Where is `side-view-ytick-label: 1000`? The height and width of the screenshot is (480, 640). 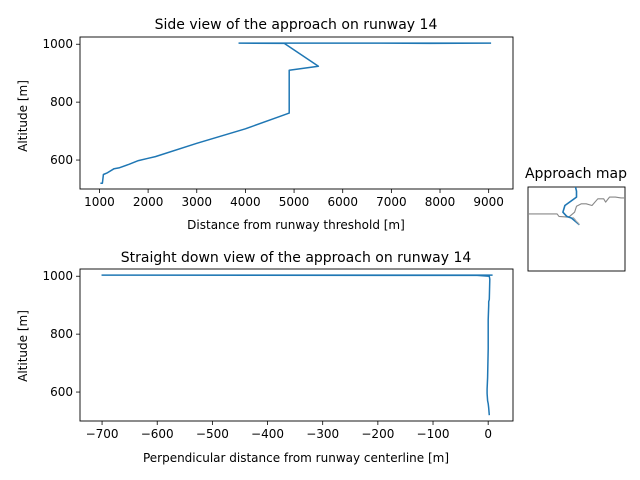 side-view-ytick-label: 1000 is located at coordinates (57, 44).